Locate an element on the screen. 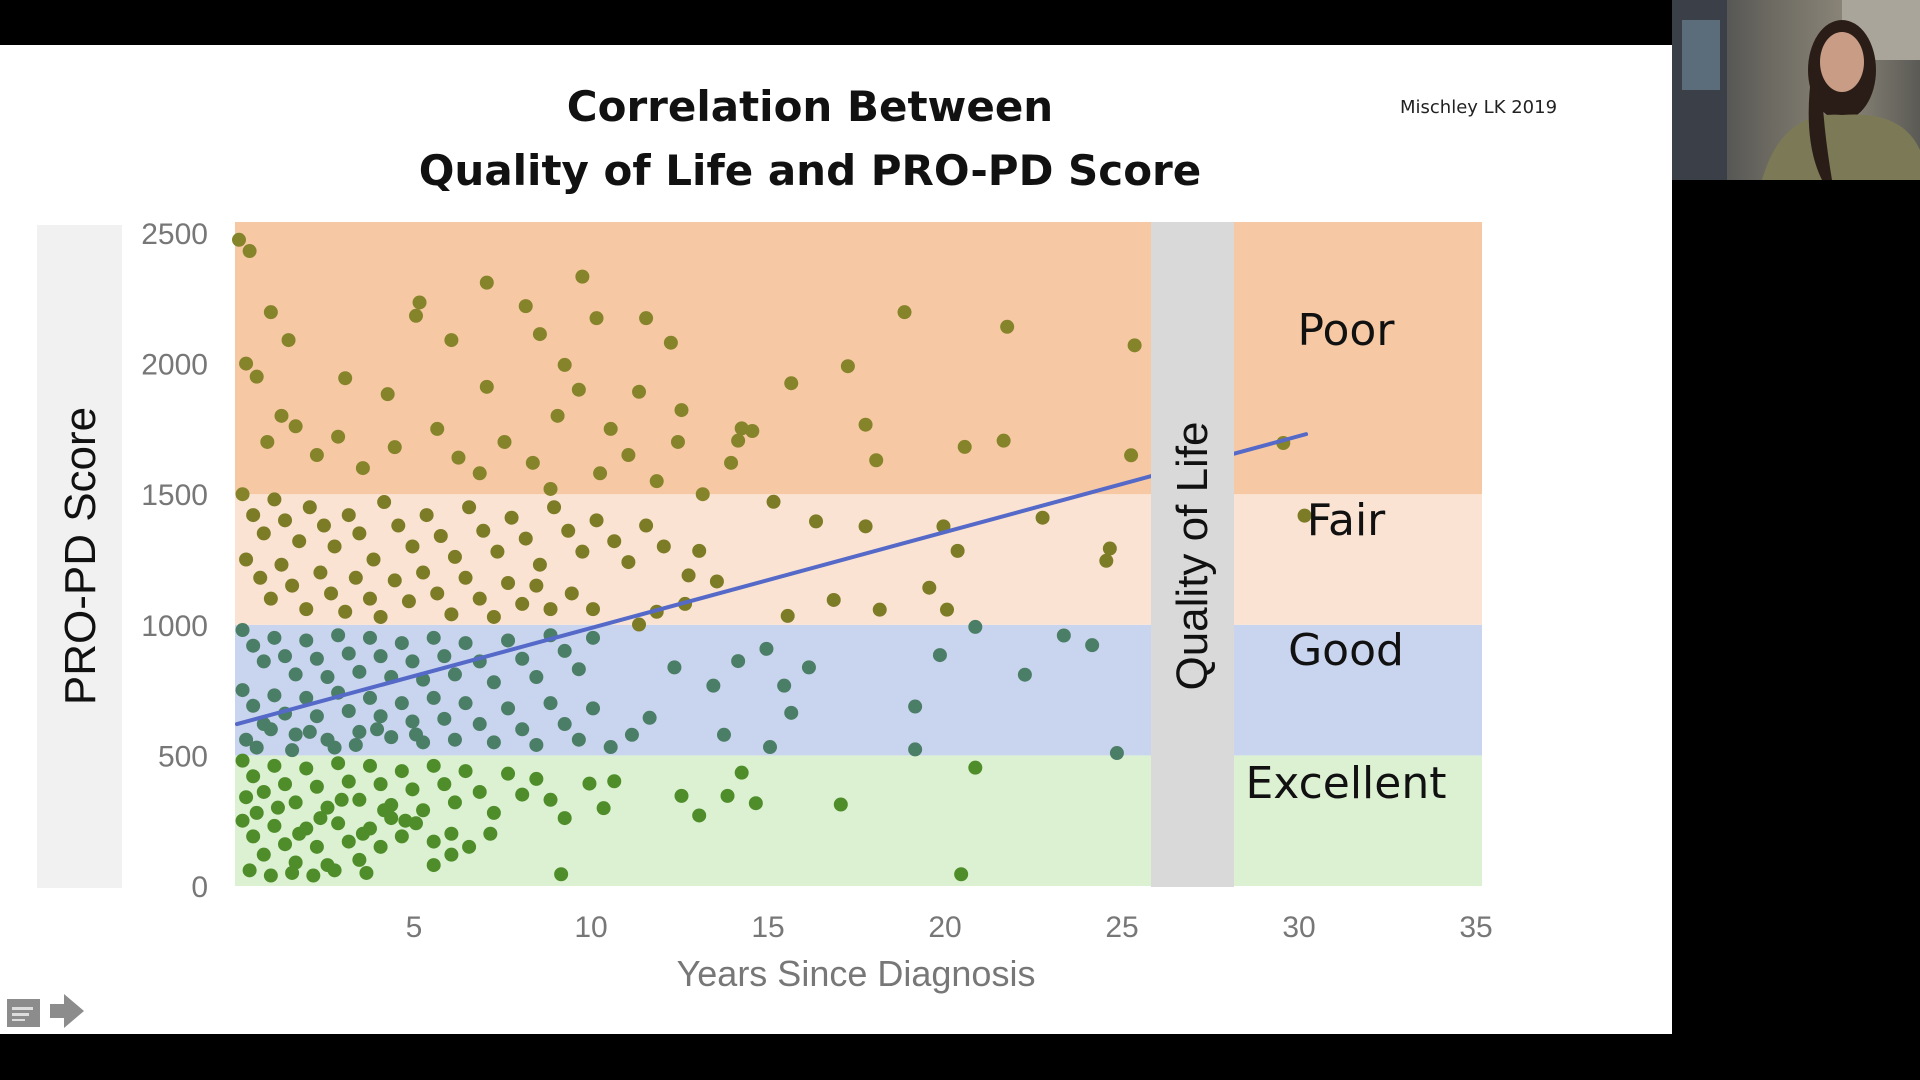  x-tick-label: 25 is located at coordinates (1121, 927).